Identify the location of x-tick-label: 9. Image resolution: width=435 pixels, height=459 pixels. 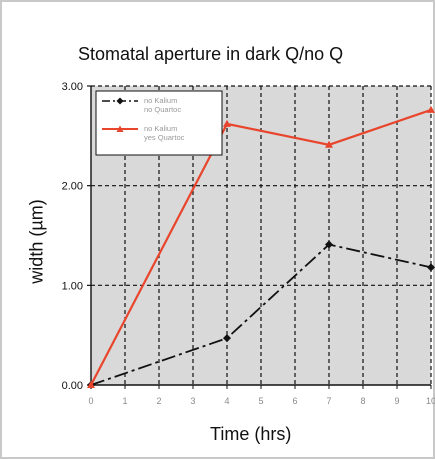
(396, 401).